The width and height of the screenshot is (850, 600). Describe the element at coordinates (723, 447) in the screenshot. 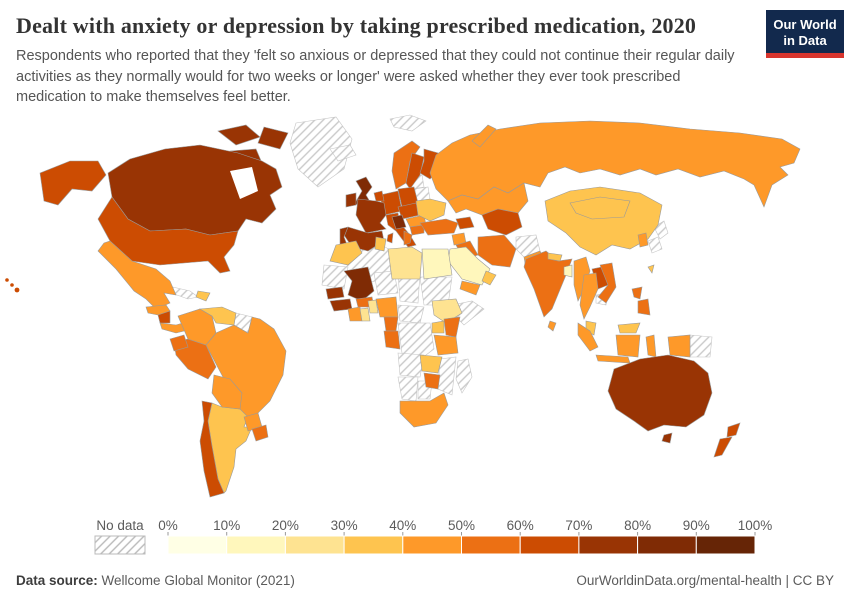

I see `country-new-zealand-south` at that location.